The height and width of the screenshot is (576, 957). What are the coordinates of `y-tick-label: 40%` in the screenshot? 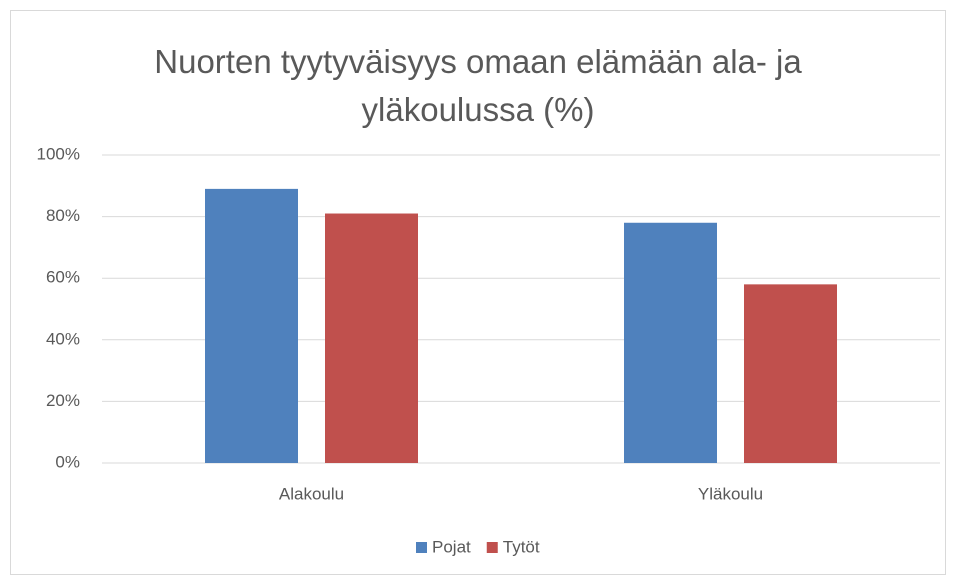 It's located at (63, 338).